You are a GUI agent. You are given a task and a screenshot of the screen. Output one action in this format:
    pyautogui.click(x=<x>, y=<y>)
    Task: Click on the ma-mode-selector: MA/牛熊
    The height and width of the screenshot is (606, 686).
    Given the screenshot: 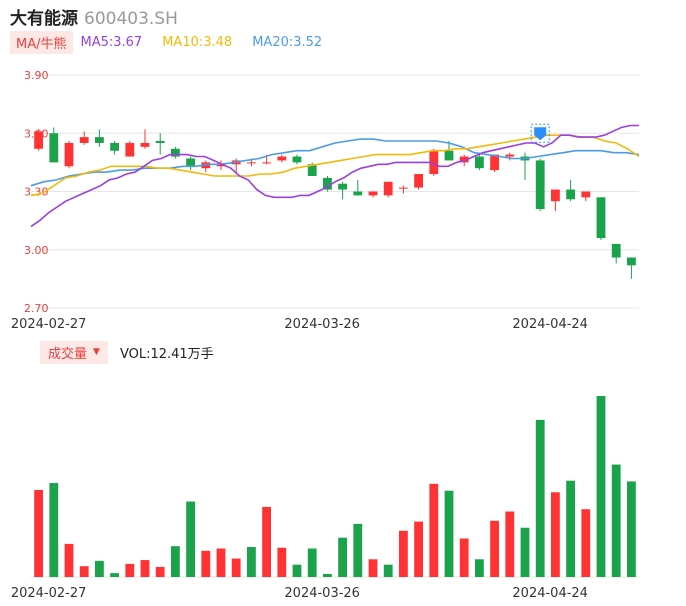 What is the action you would take?
    pyautogui.click(x=41, y=42)
    